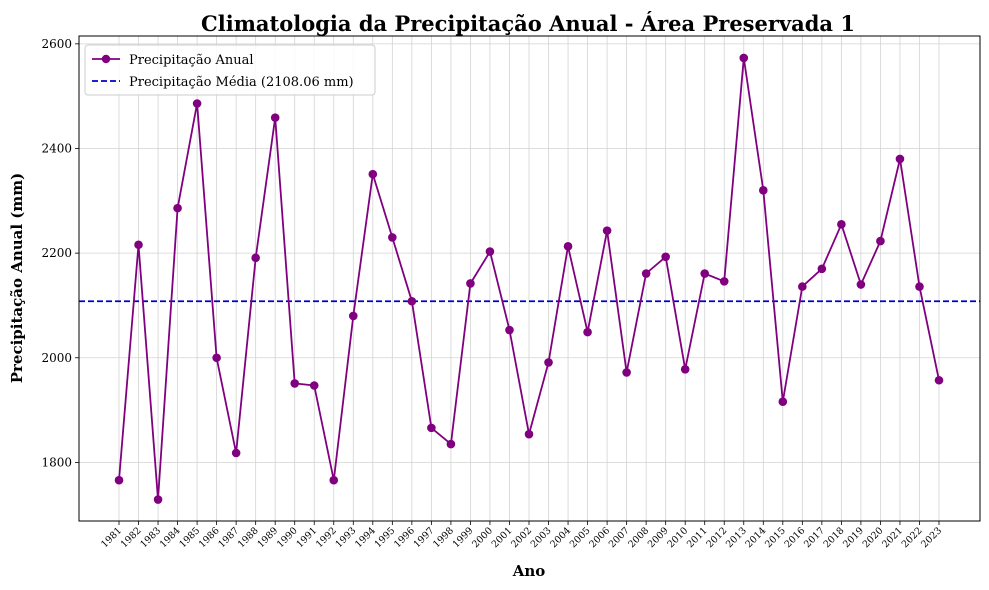 This screenshot has height=590, width=989. What do you see at coordinates (17, 278) in the screenshot?
I see `y-axis-label: Precipitação Anual (mm)` at bounding box center [17, 278].